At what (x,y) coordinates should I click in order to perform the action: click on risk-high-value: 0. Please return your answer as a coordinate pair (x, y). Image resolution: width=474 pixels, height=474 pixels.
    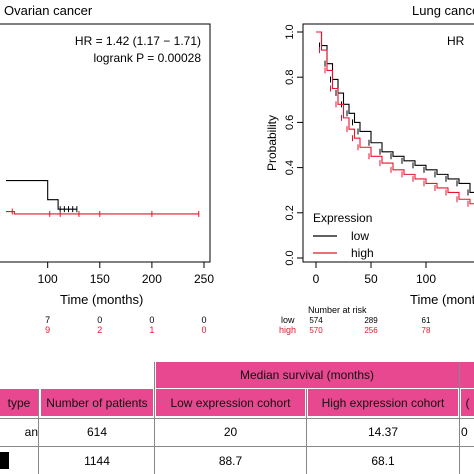
    Looking at the image, I should click on (203, 330).